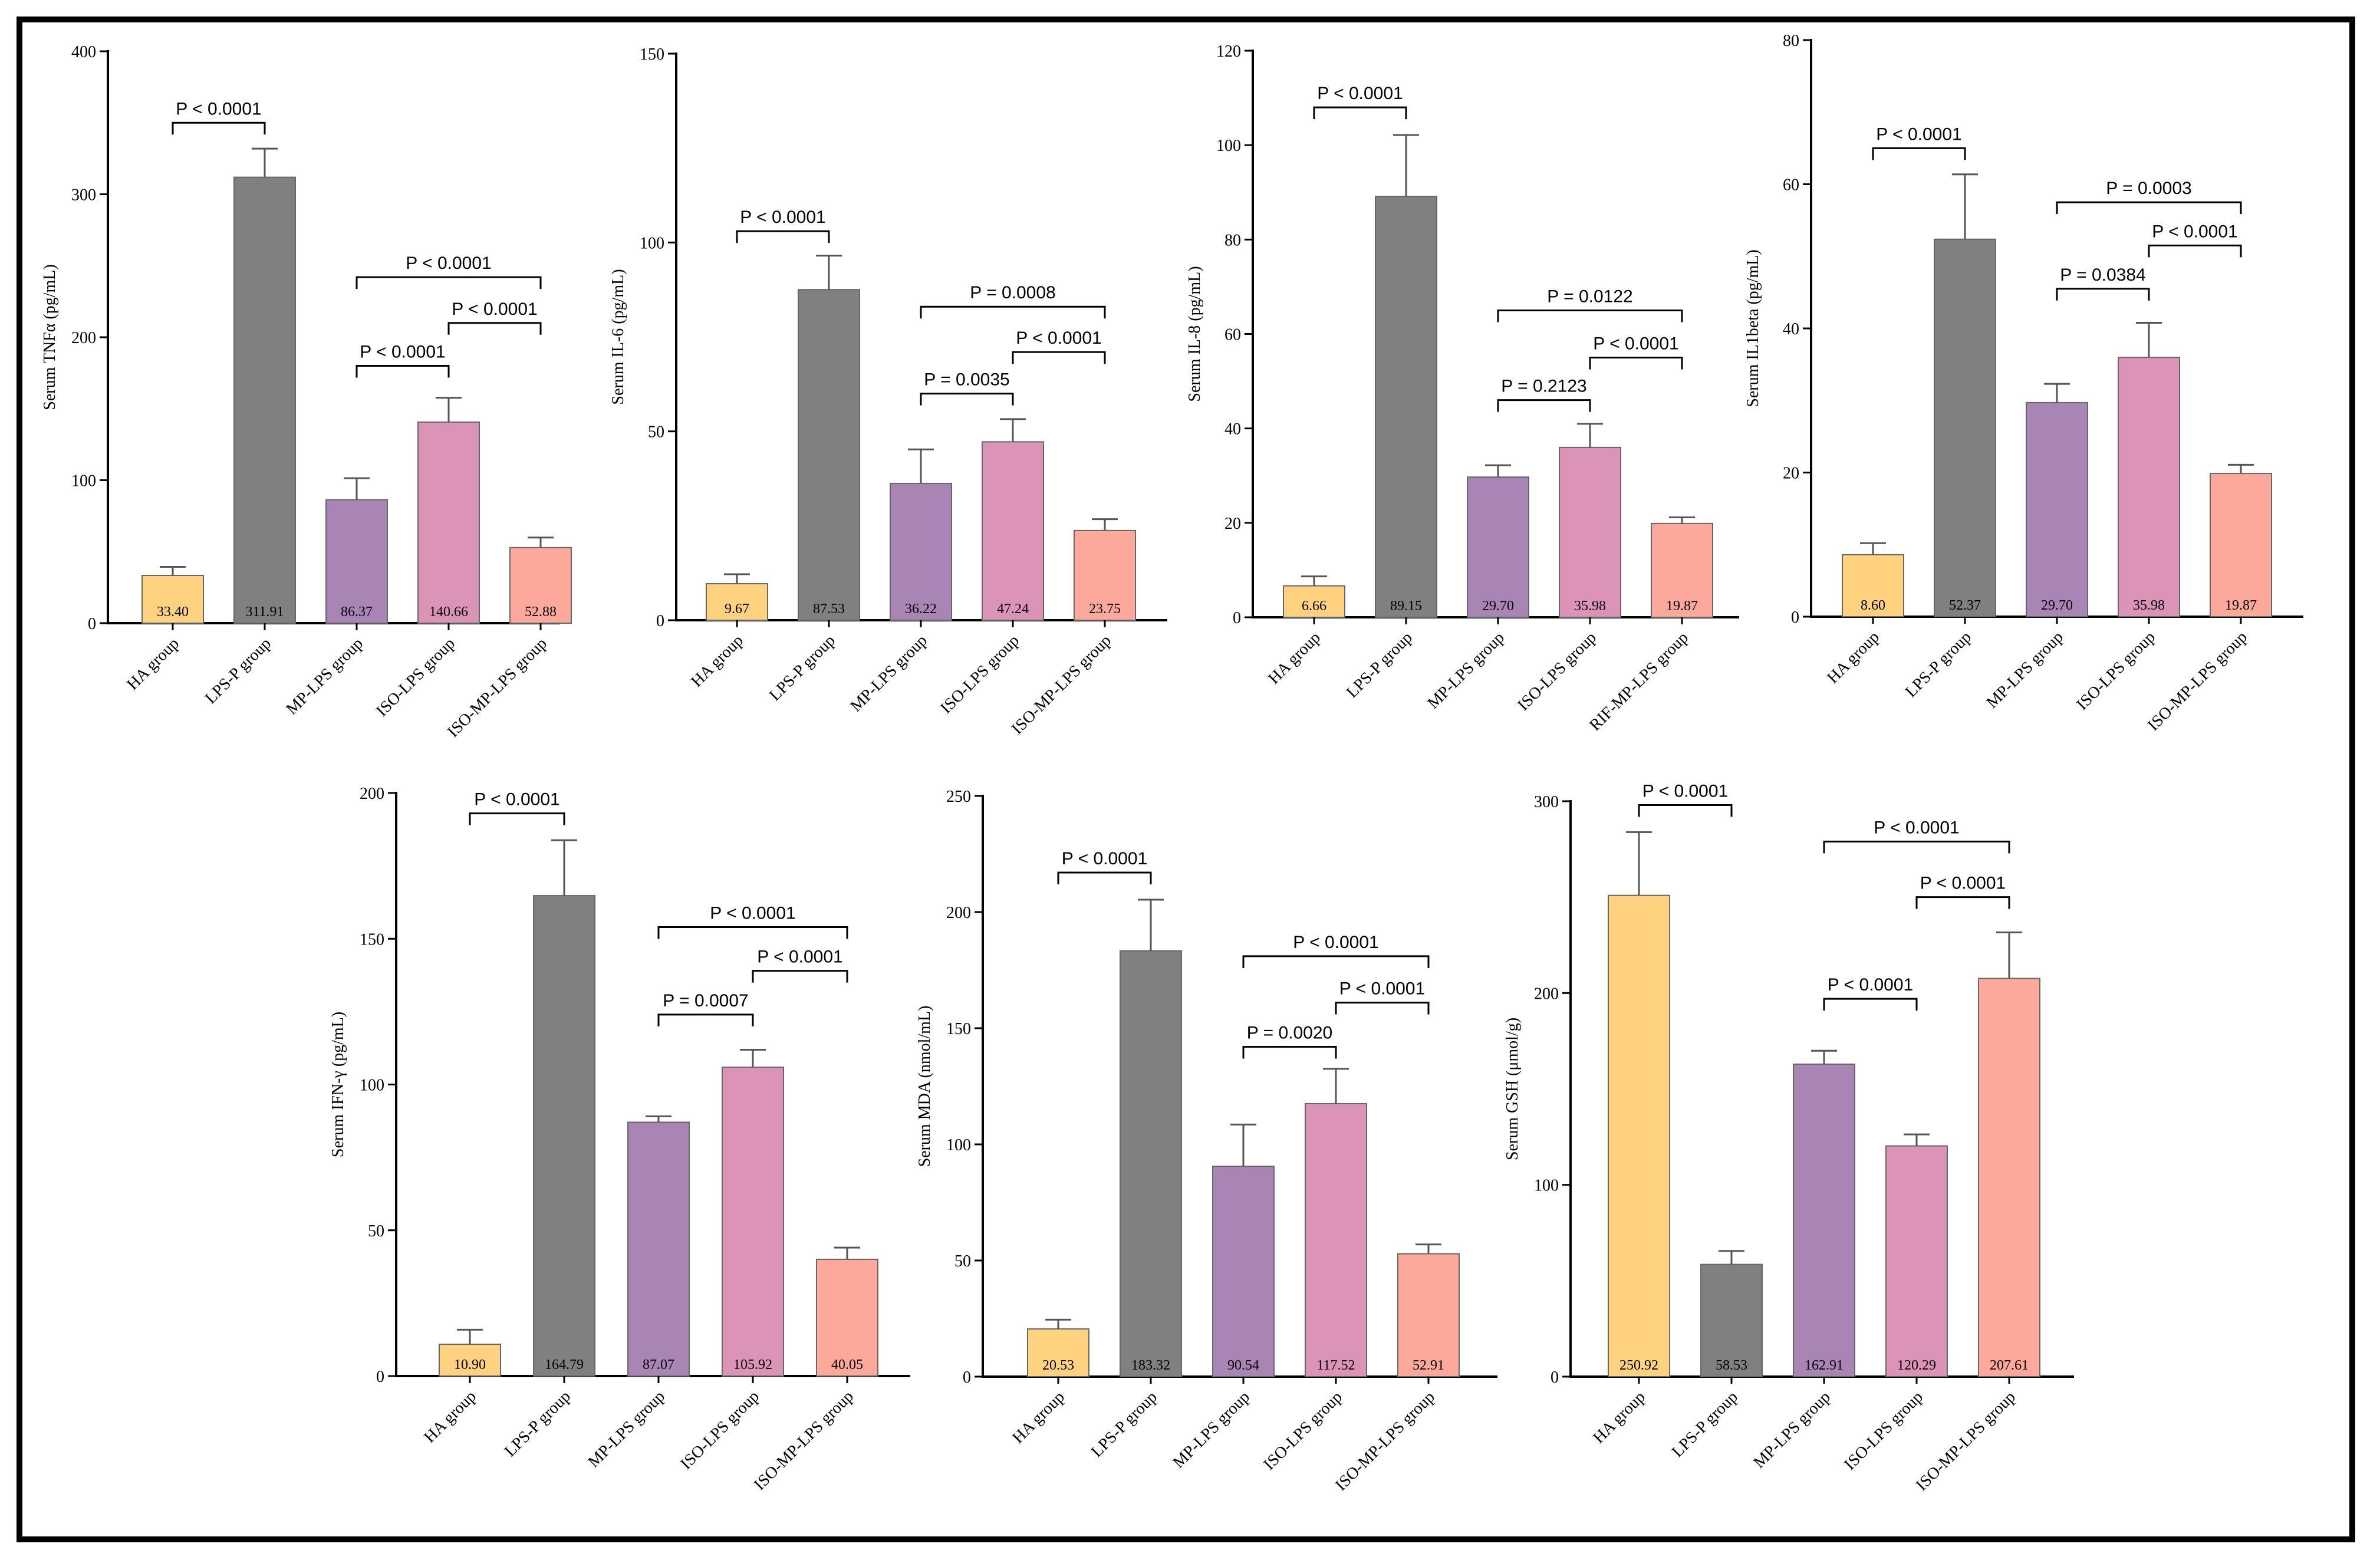 Image resolution: width=2380 pixels, height=1560 pixels. I want to click on y-axis-label: Serum IL-6 (pg/mL), so click(618, 336).